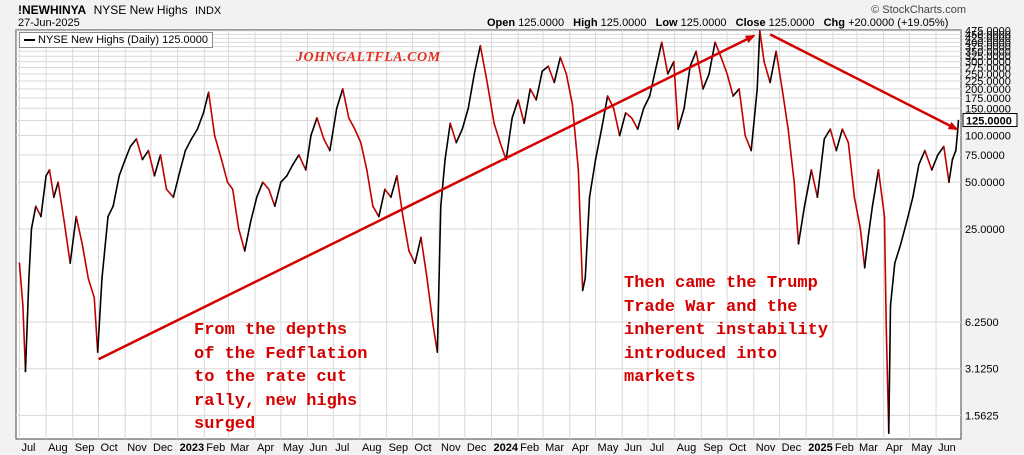  What do you see at coordinates (585, 23) in the screenshot?
I see `high-label: High` at bounding box center [585, 23].